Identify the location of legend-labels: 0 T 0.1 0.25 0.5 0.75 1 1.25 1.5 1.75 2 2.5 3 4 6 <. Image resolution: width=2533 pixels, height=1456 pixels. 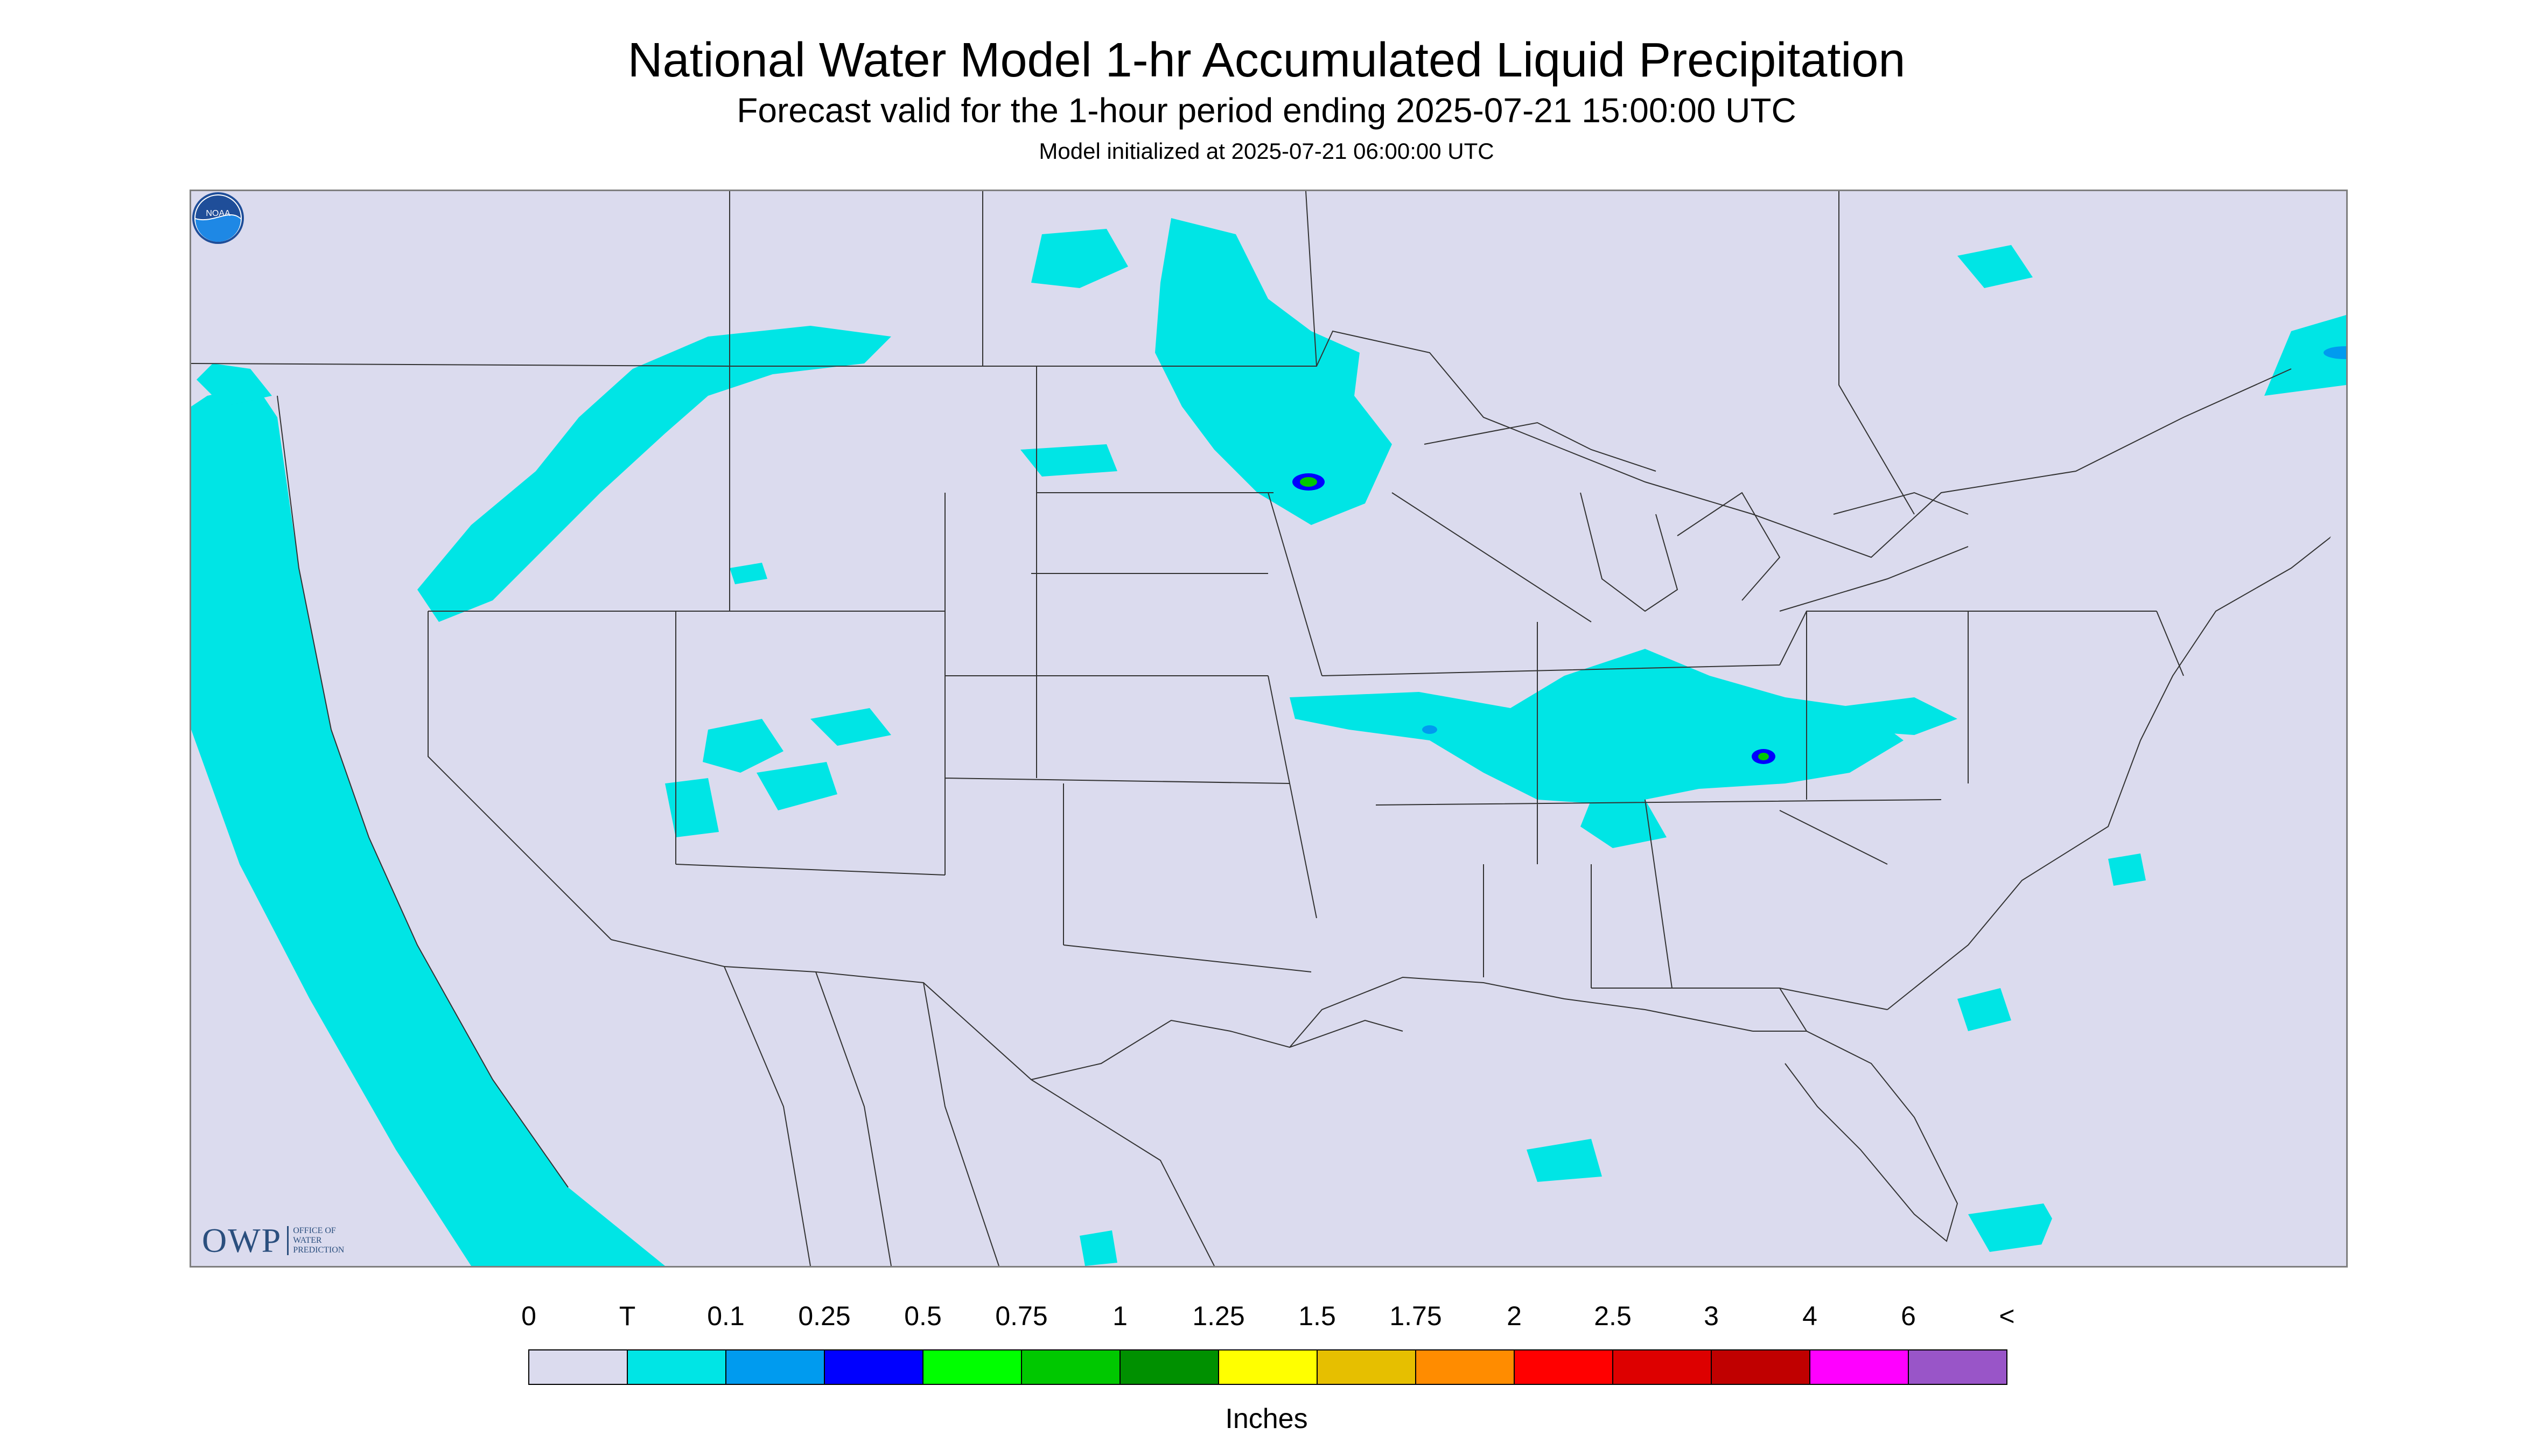
(1268, 1316).